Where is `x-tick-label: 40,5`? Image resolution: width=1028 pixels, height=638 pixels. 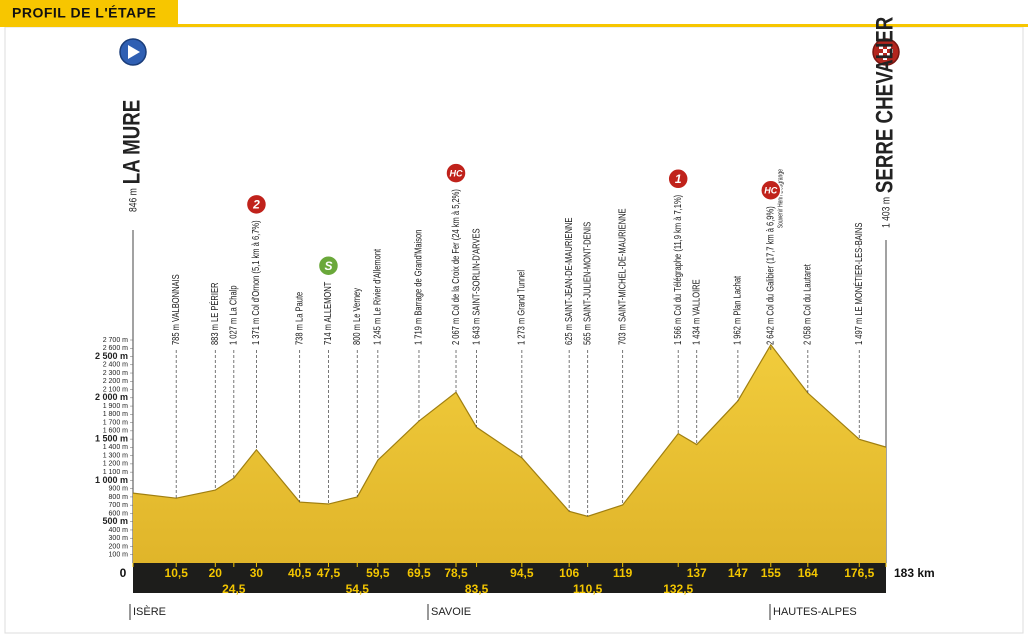 x-tick-label: 40,5 is located at coordinates (300, 573).